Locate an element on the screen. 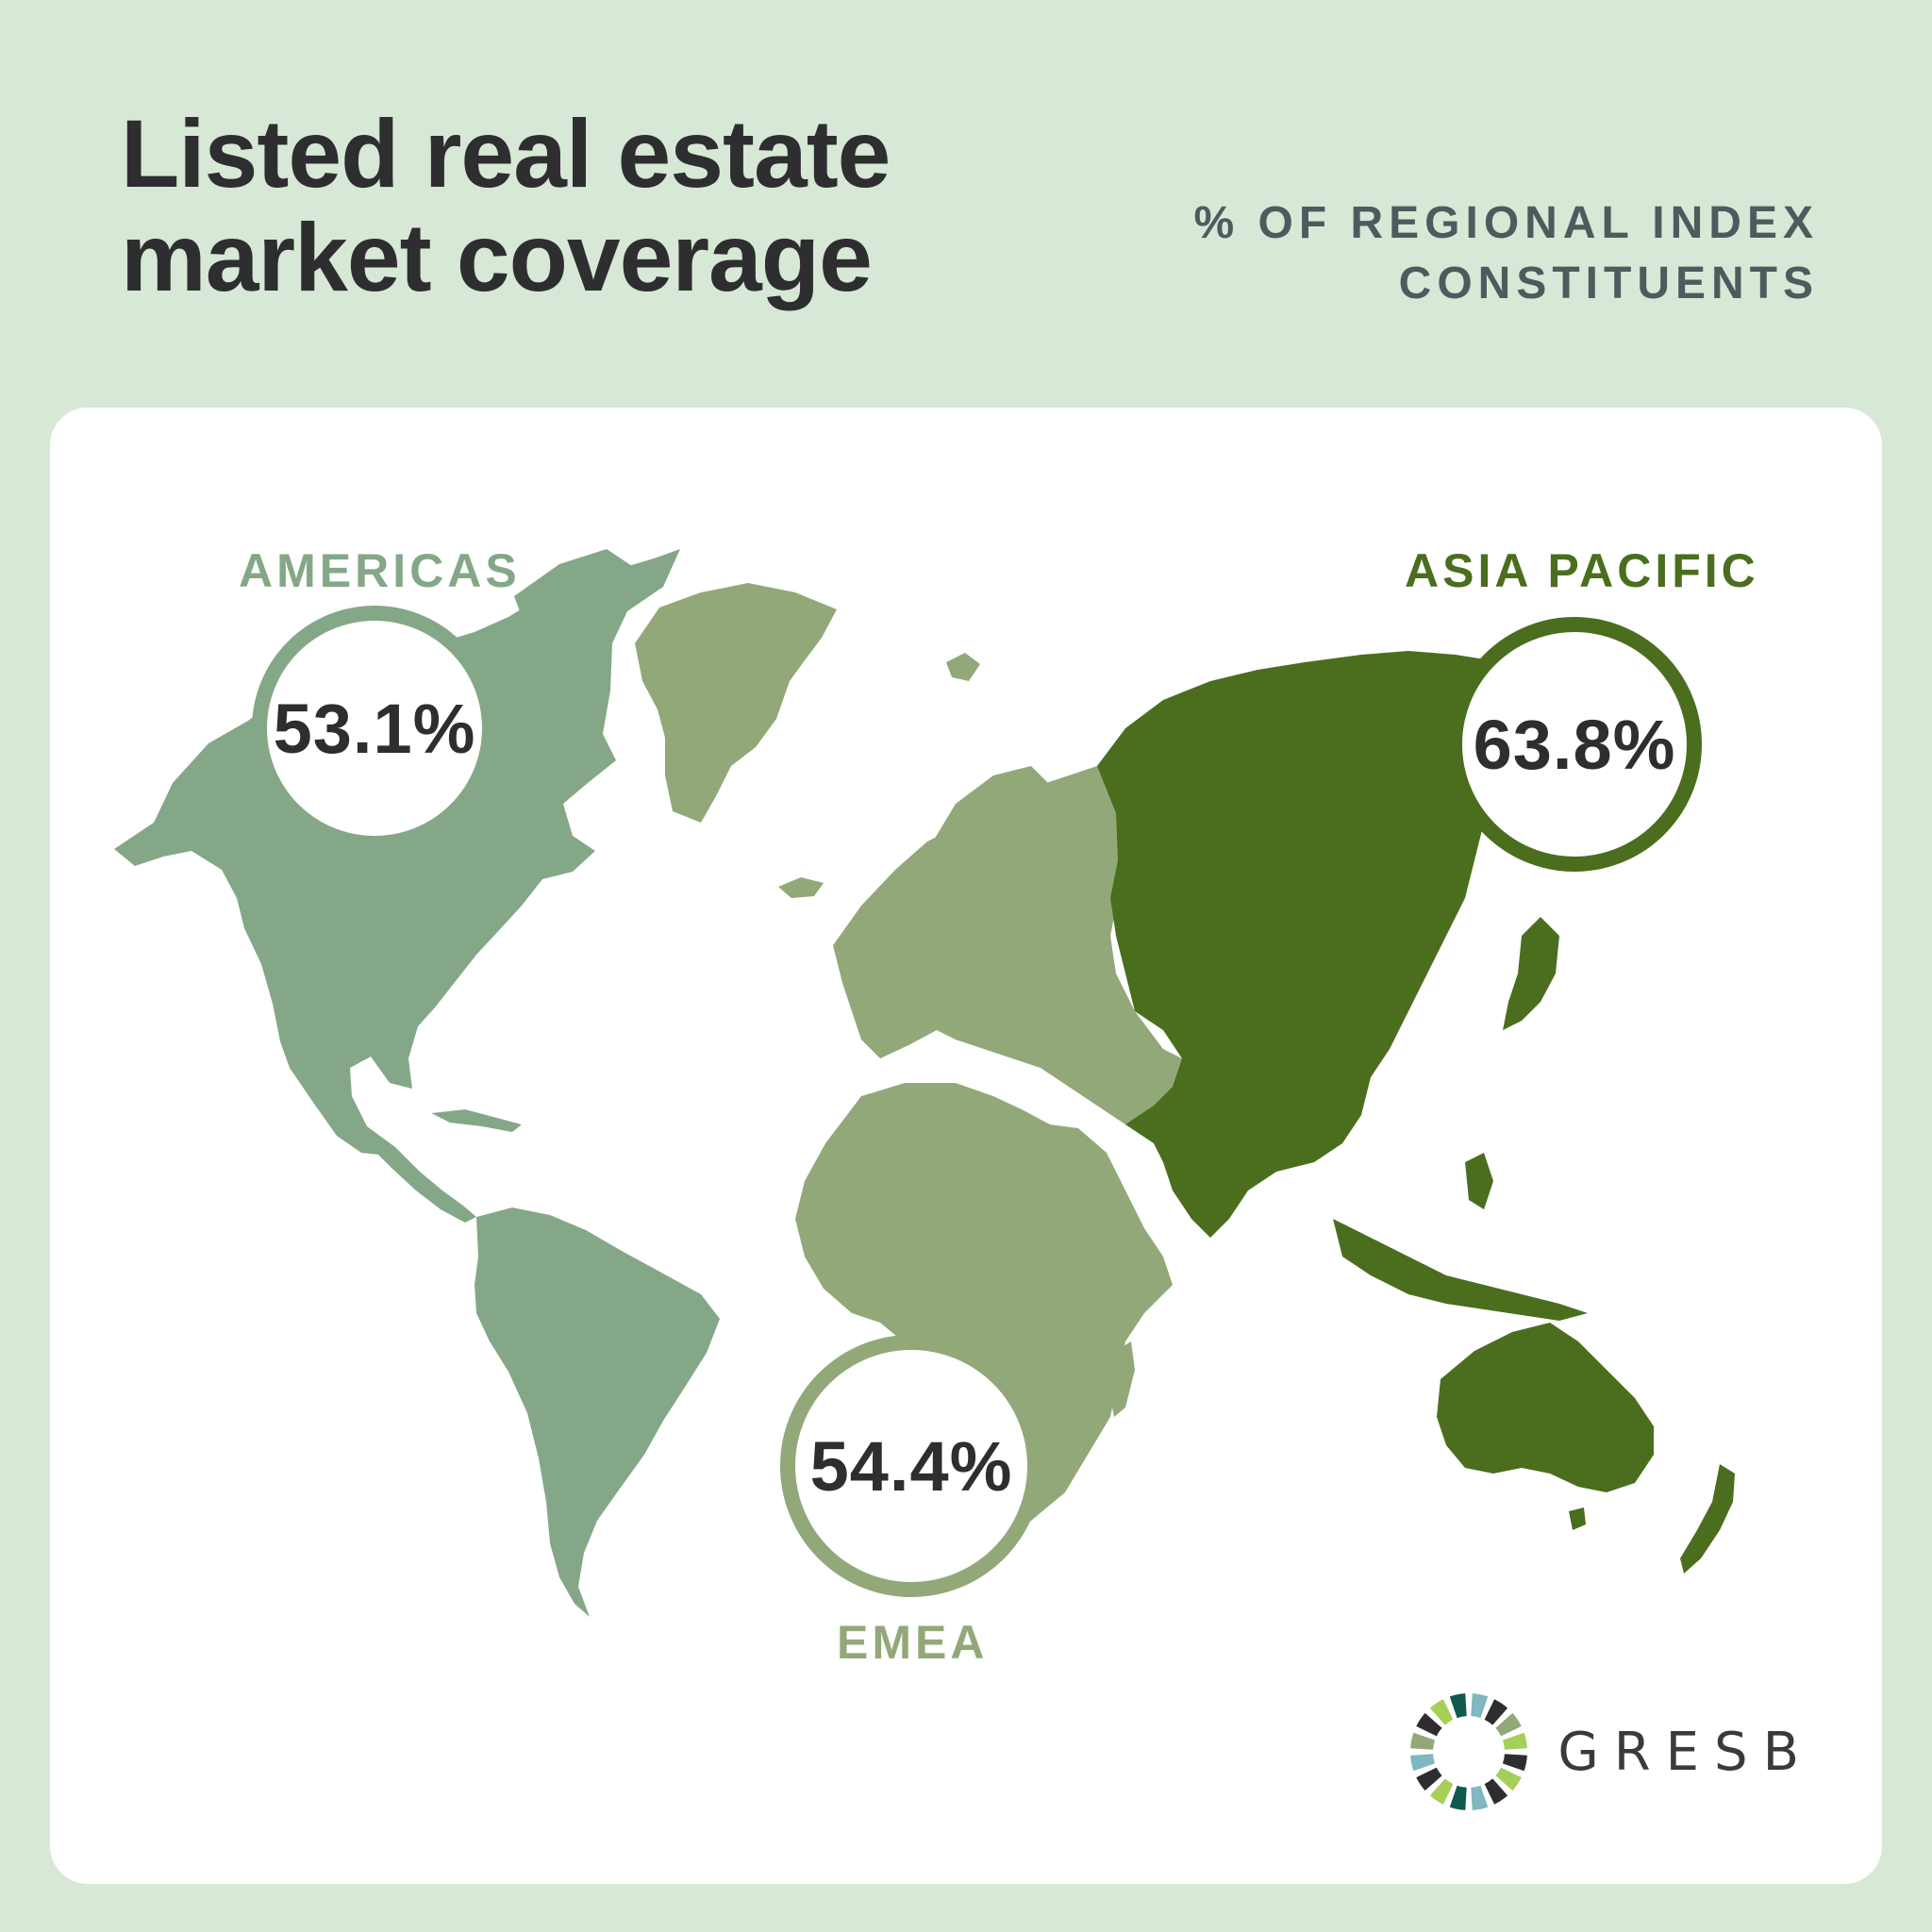 Image resolution: width=1932 pixels, height=1932 pixels. madagascar-shape is located at coordinates (1121, 1379).